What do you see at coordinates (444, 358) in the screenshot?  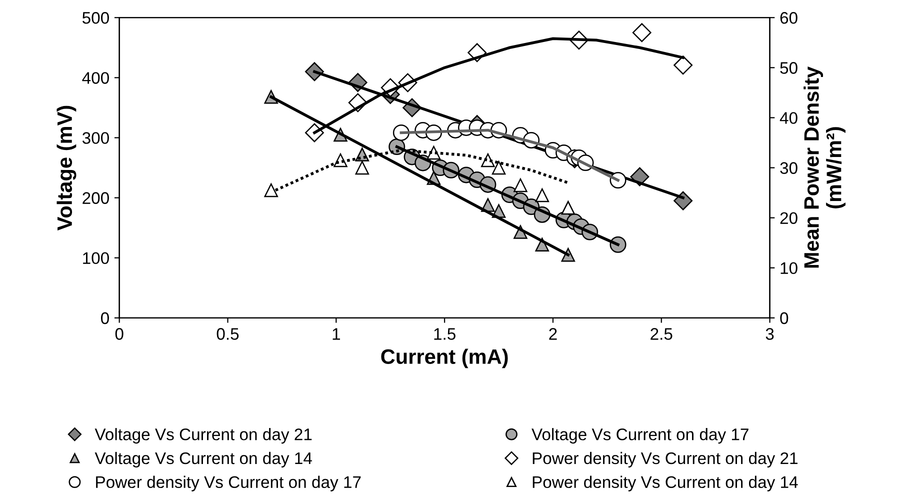 I see `x-axis-title: Current (mA)` at bounding box center [444, 358].